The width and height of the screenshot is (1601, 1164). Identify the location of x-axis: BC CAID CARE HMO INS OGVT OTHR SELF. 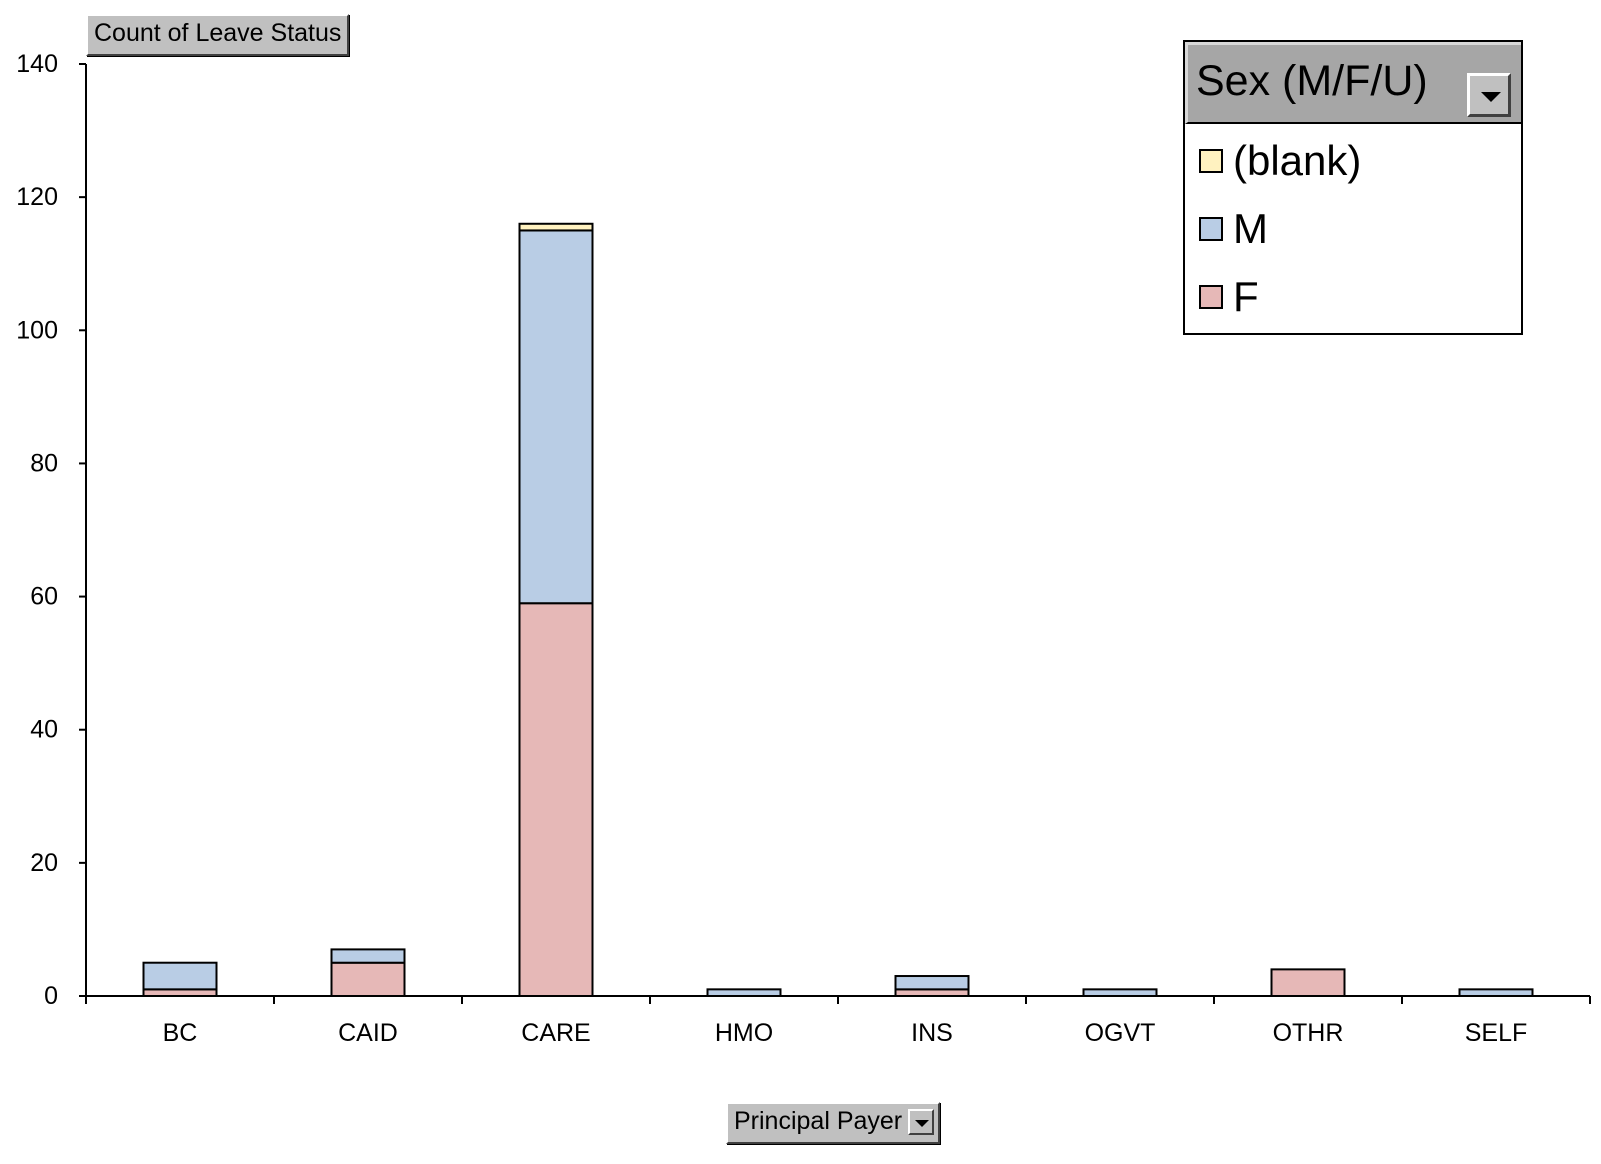
(838, 1021).